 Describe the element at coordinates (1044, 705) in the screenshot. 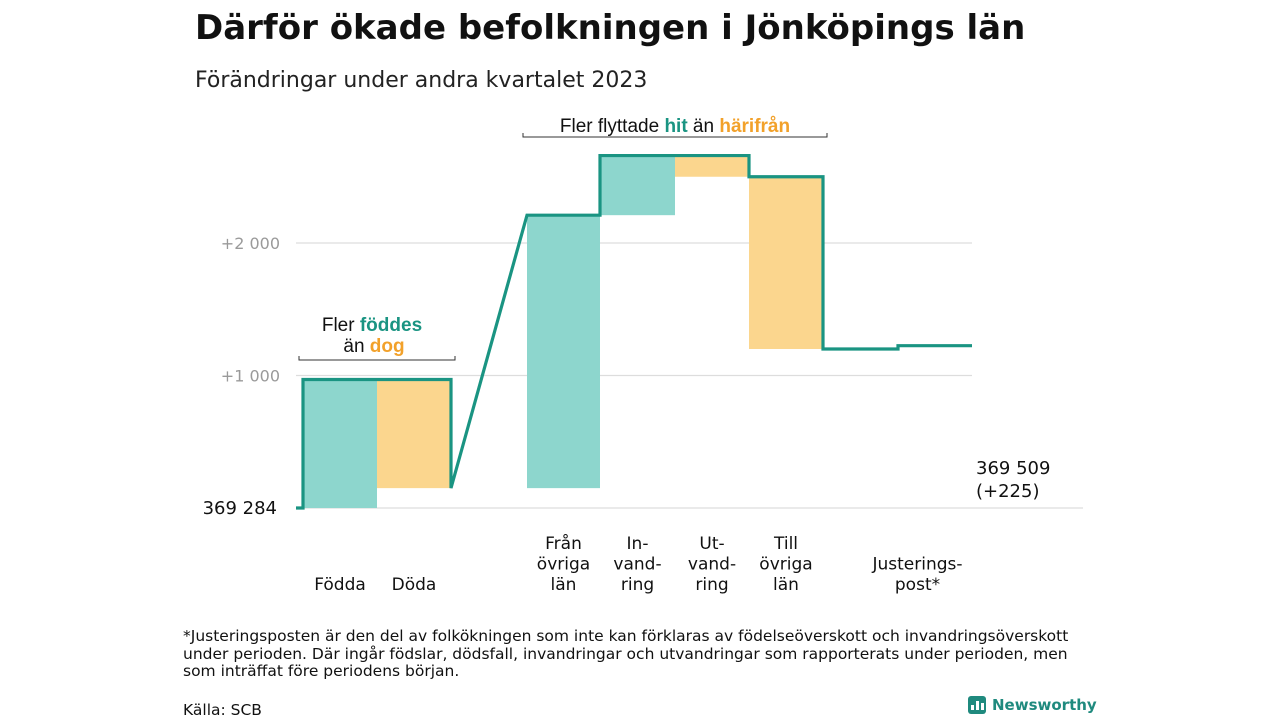

I see `brand-name: Newsworthy` at that location.